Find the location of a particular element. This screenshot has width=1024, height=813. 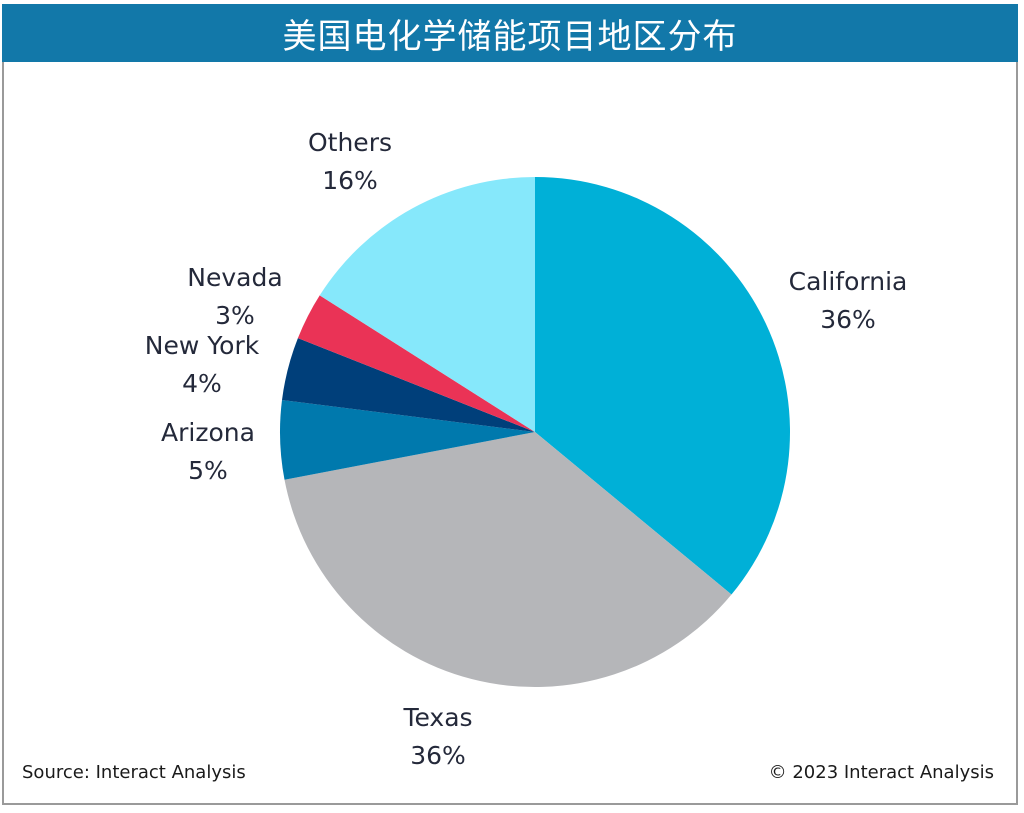

slice-value-texas: 36% is located at coordinates (438, 755).